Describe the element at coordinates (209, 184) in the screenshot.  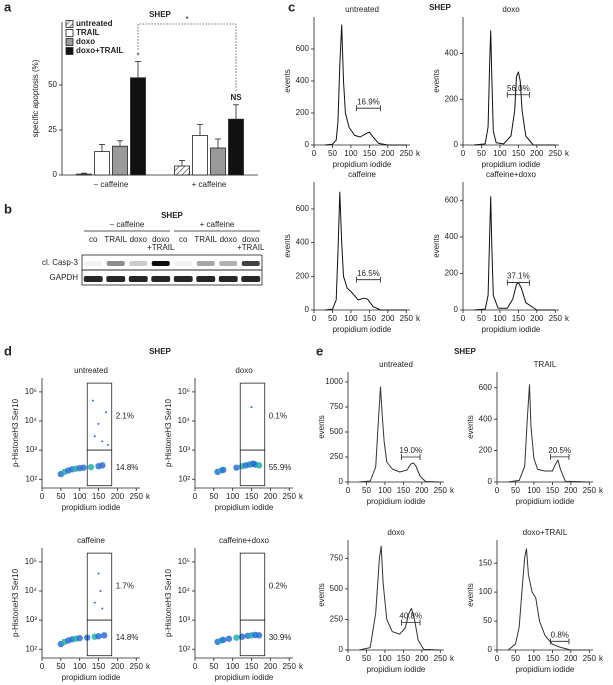
I see `x-tick-label: + caffeine` at that location.